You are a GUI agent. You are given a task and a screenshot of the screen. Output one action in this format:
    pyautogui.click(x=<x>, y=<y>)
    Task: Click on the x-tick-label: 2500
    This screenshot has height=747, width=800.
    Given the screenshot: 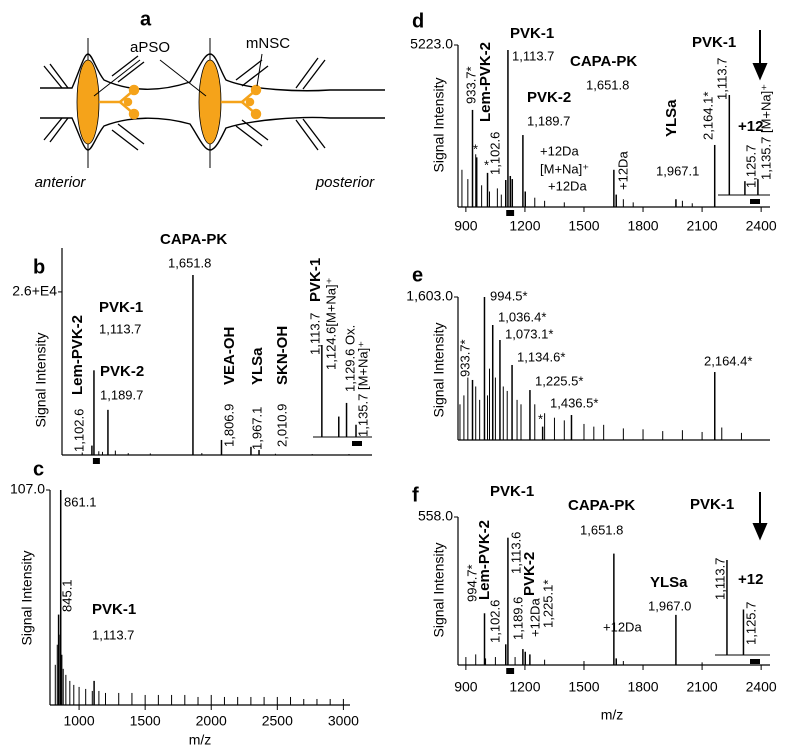 What is the action you would take?
    pyautogui.click(x=277, y=721)
    